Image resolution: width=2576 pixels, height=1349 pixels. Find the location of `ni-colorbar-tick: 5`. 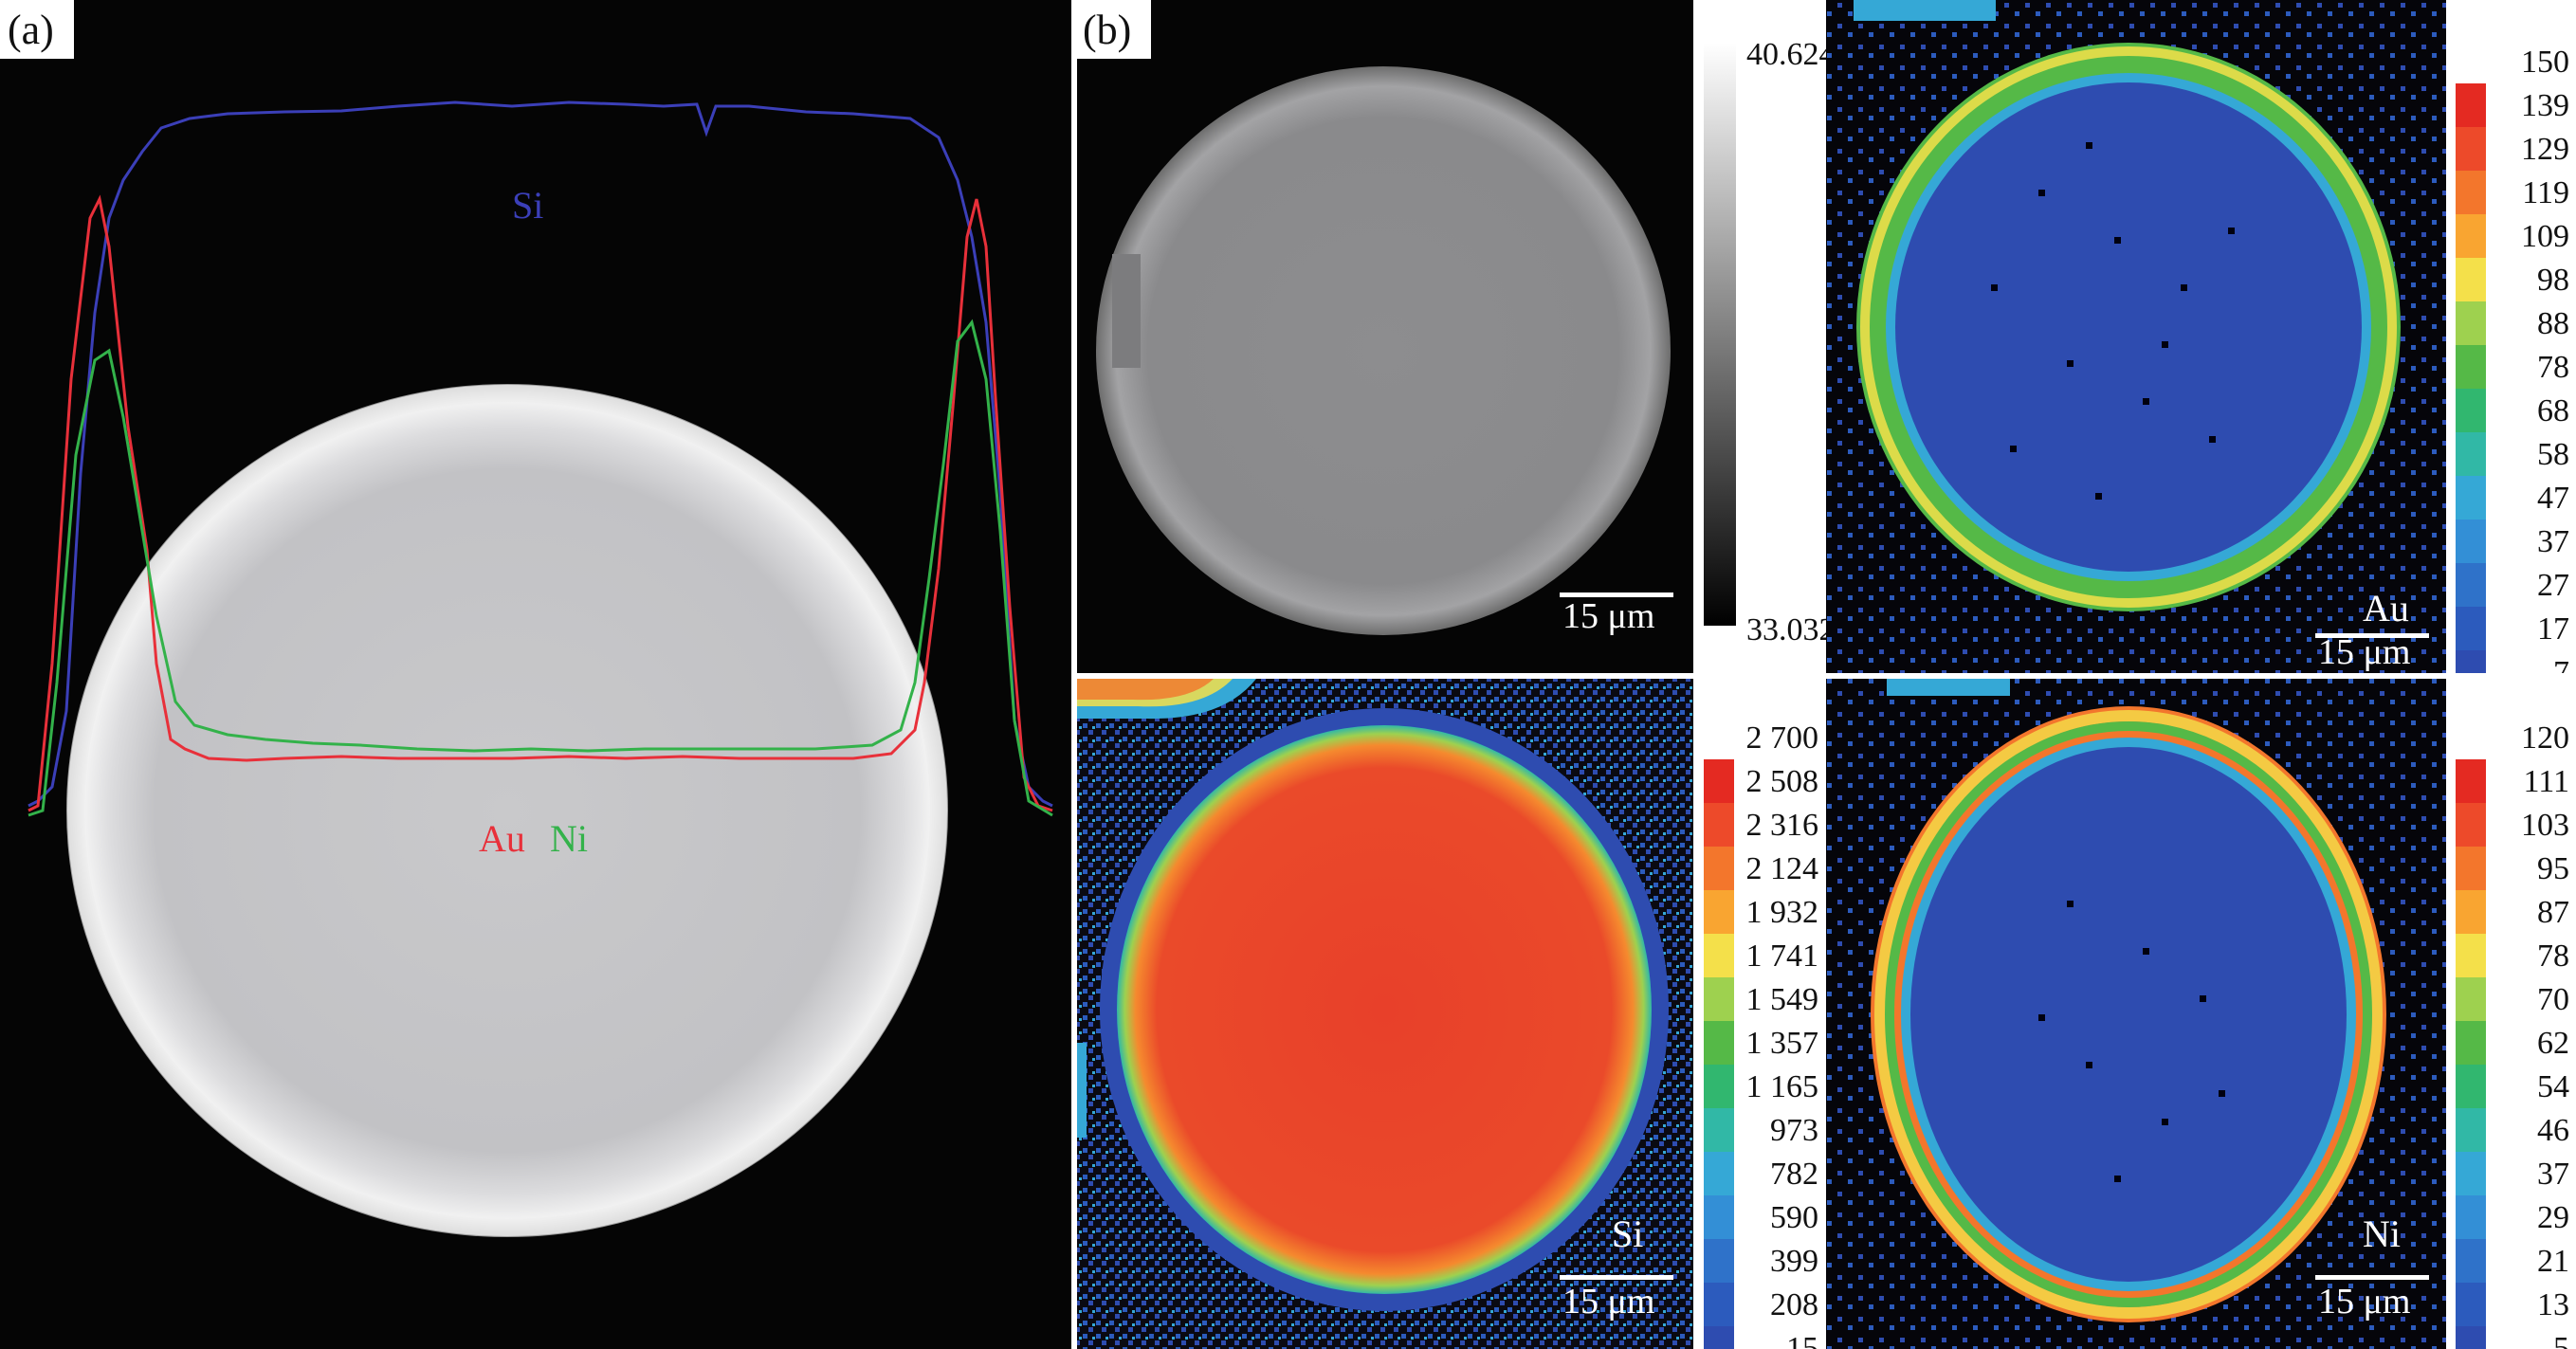

ni-colorbar-tick: 5 is located at coordinates (2561, 1340).